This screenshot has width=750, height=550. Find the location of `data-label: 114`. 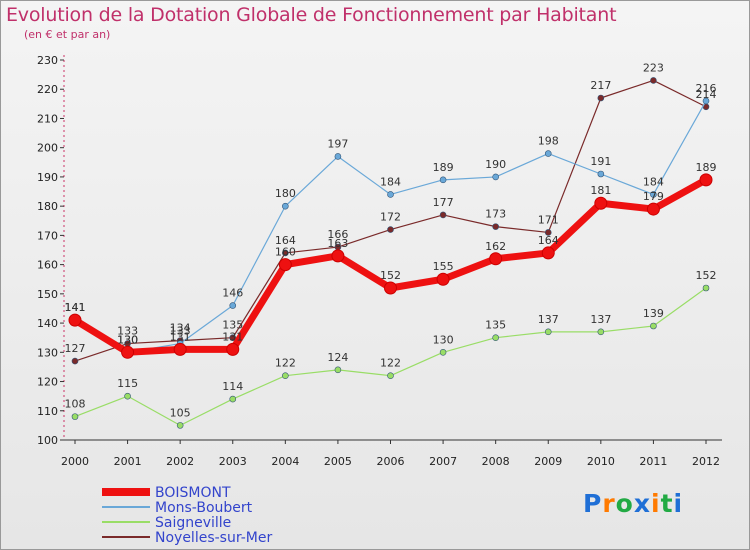

data-label: 114 is located at coordinates (232, 386).